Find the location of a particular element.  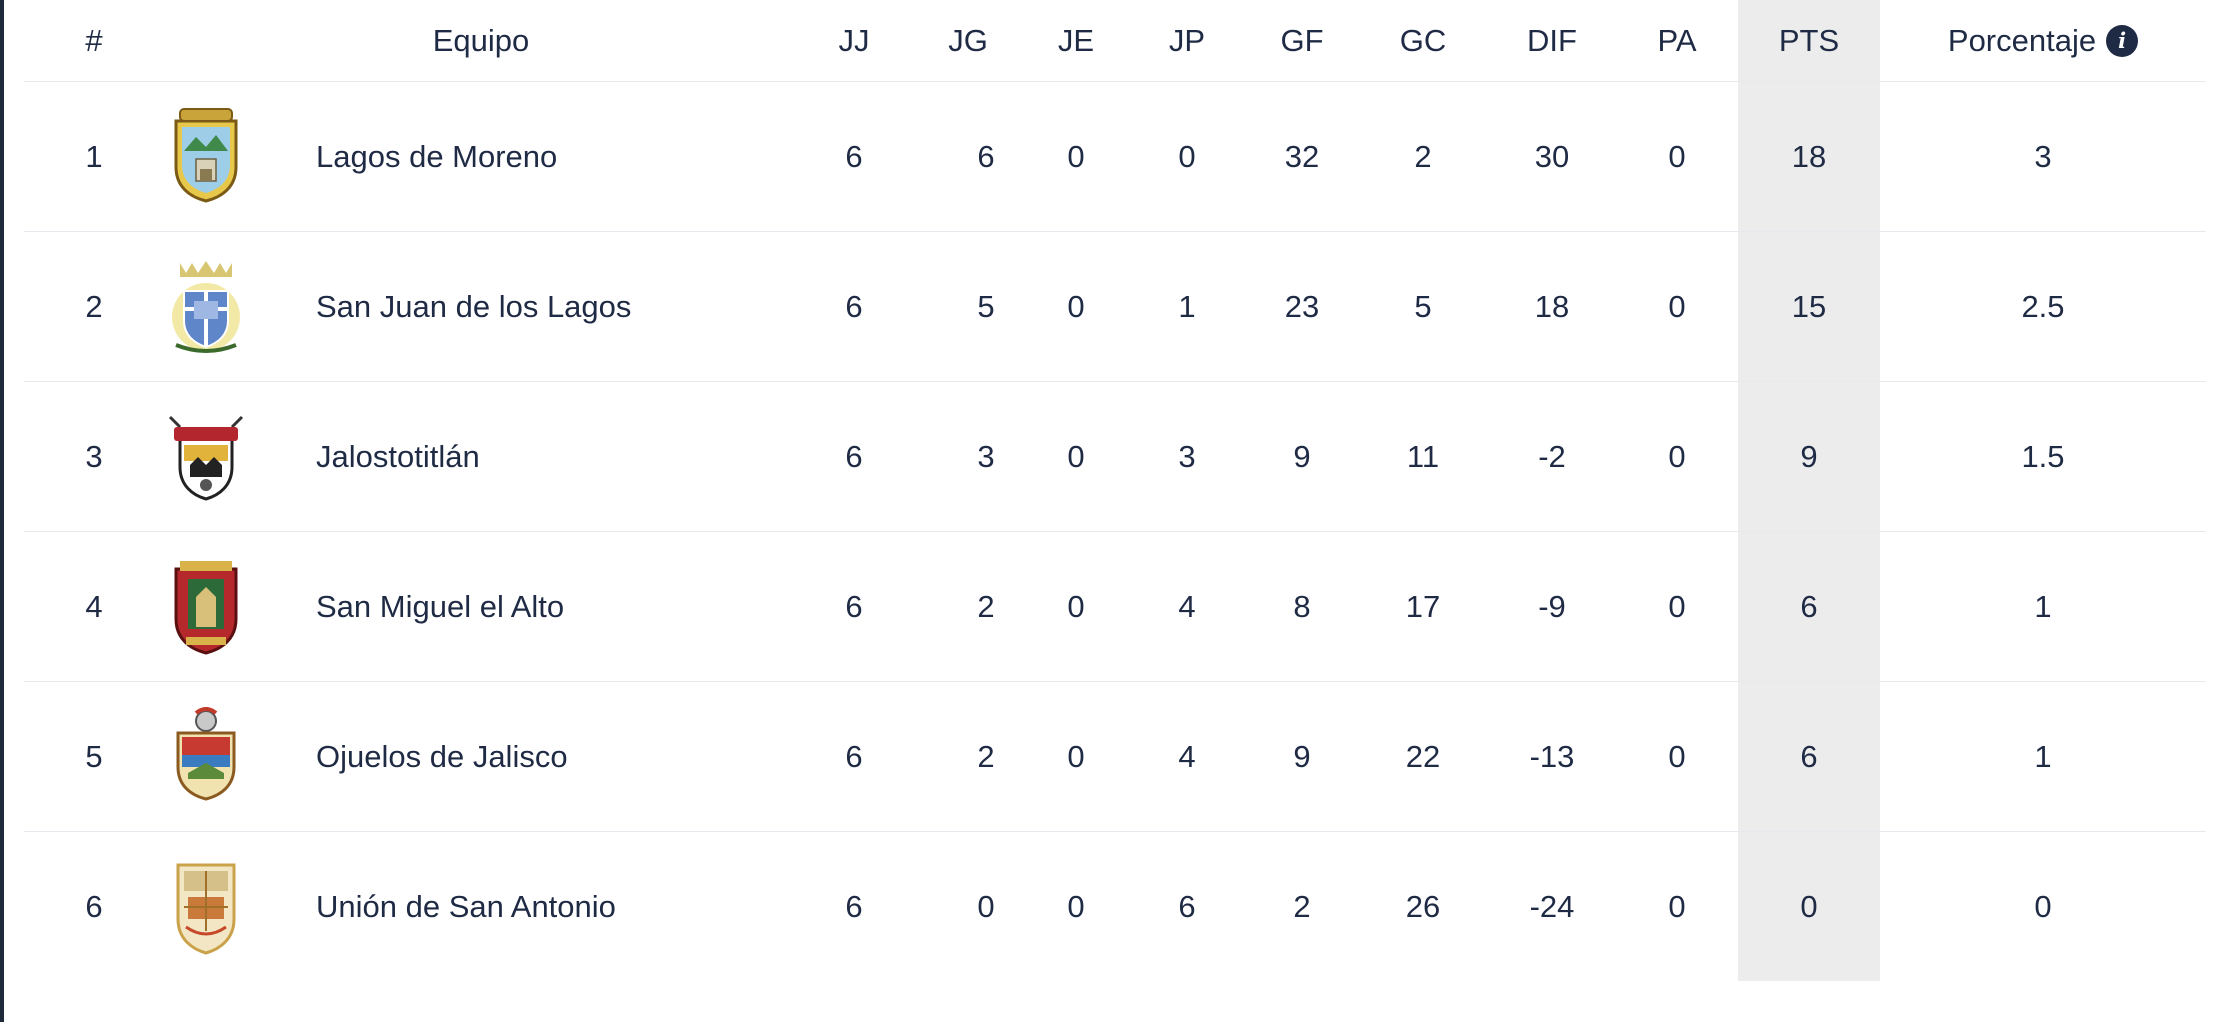

gc-cell: 17 is located at coordinates (1423, 606).